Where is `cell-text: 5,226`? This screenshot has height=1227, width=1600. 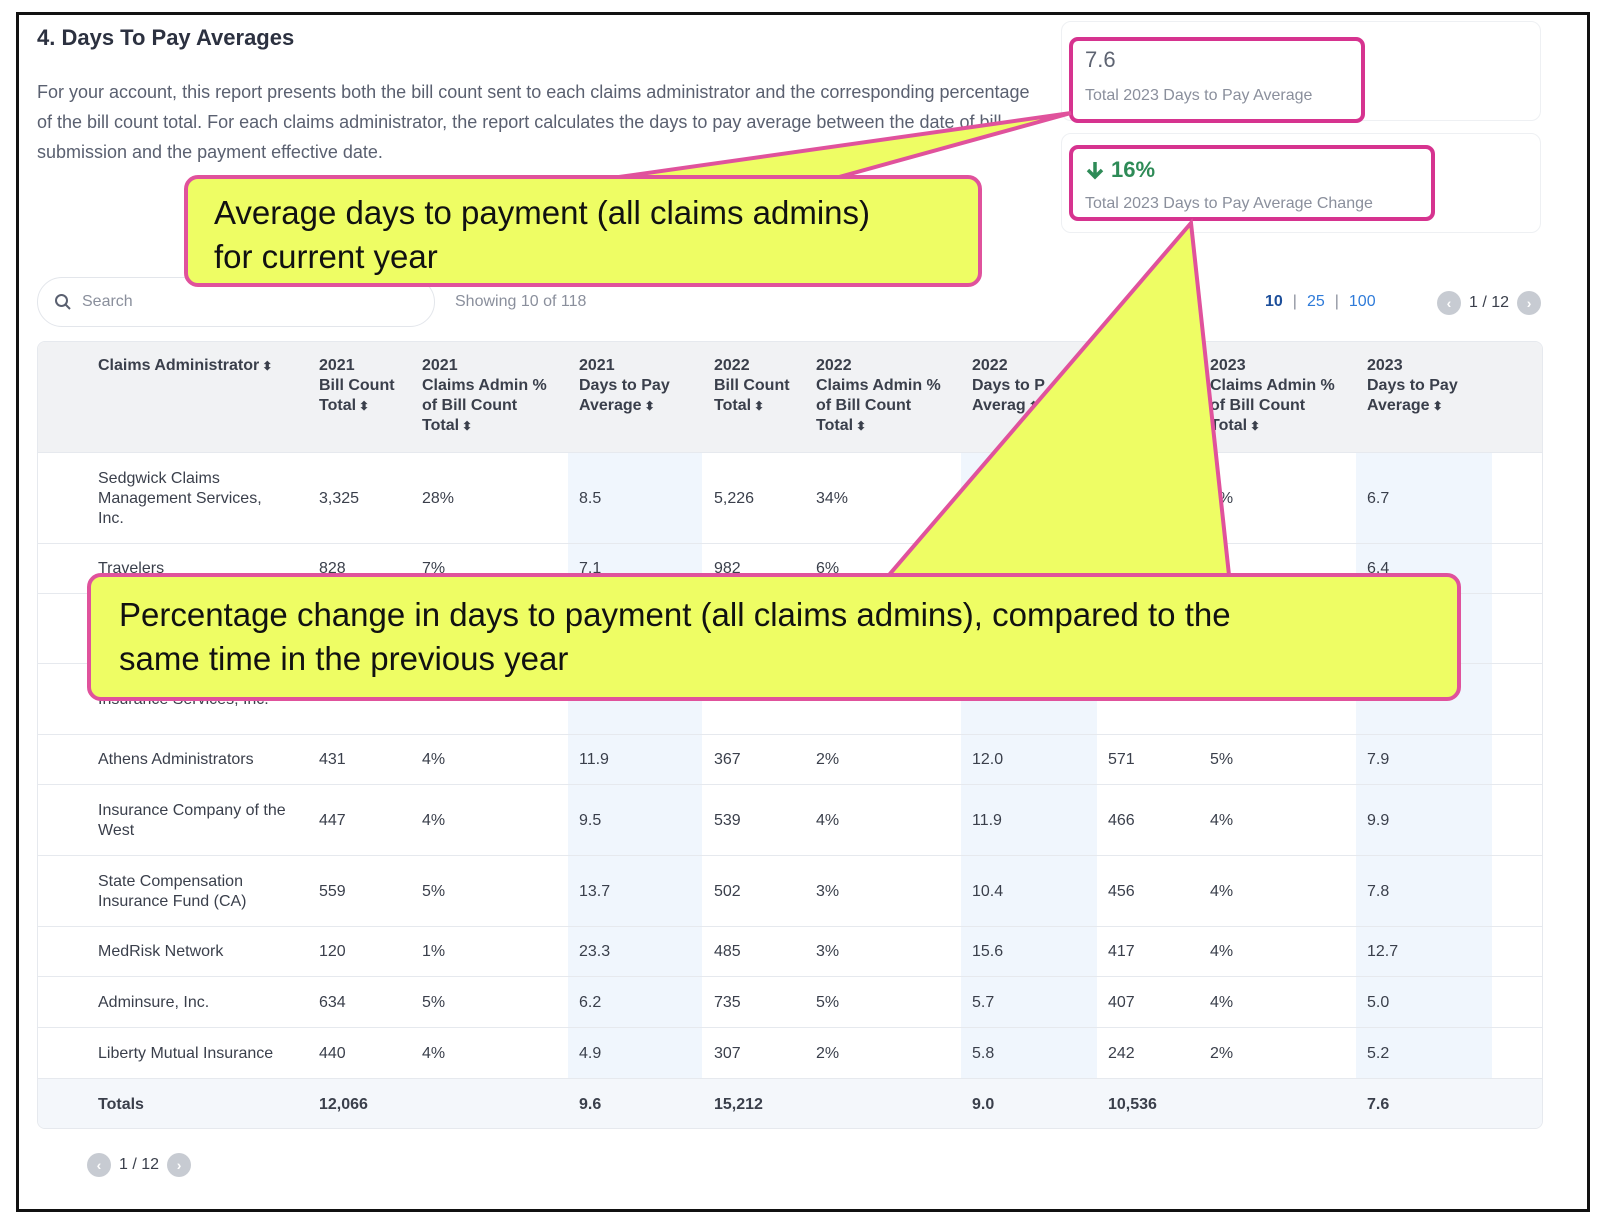
cell-text: 5,226 is located at coordinates (734, 498).